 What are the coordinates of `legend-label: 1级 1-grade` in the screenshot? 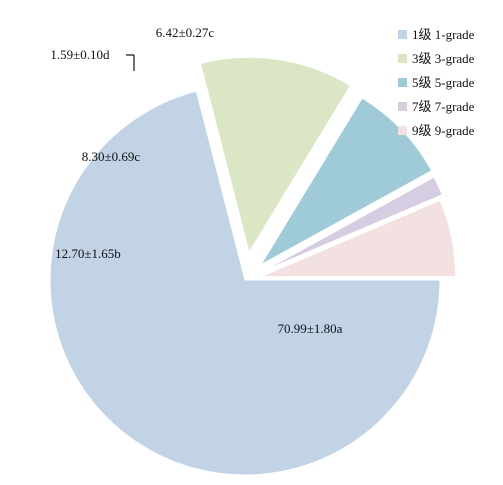 It's located at (443, 34).